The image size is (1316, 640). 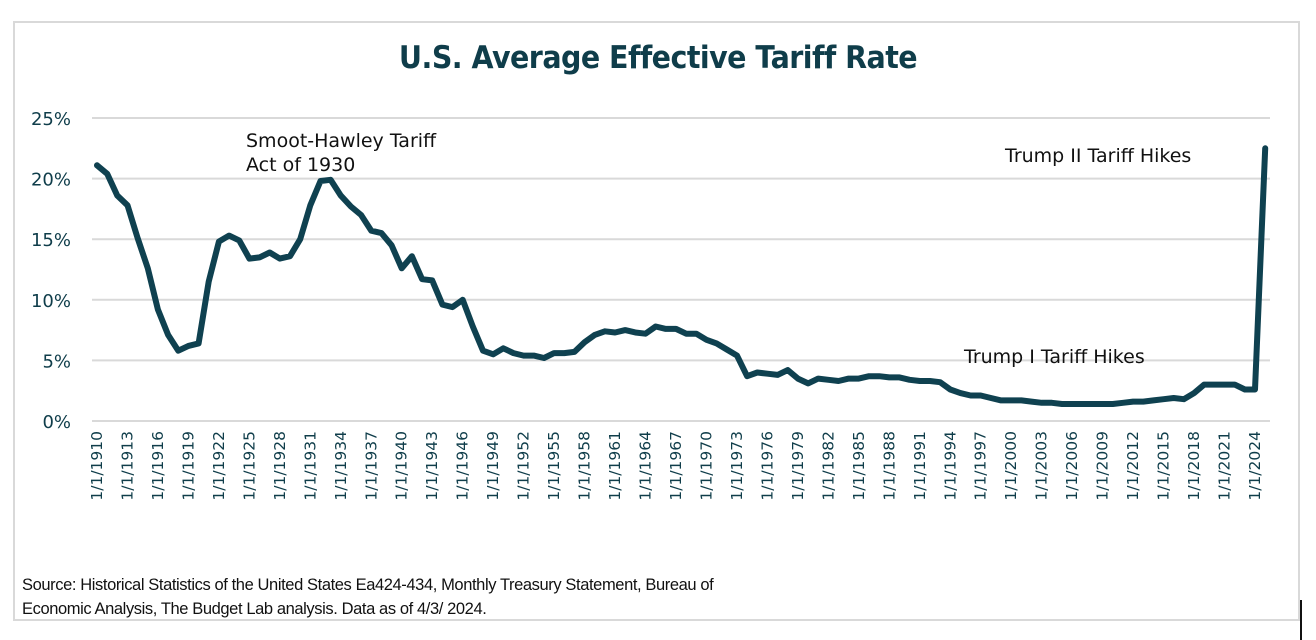 I want to click on x-tick-label: 1/1/1949, so click(x=493, y=466).